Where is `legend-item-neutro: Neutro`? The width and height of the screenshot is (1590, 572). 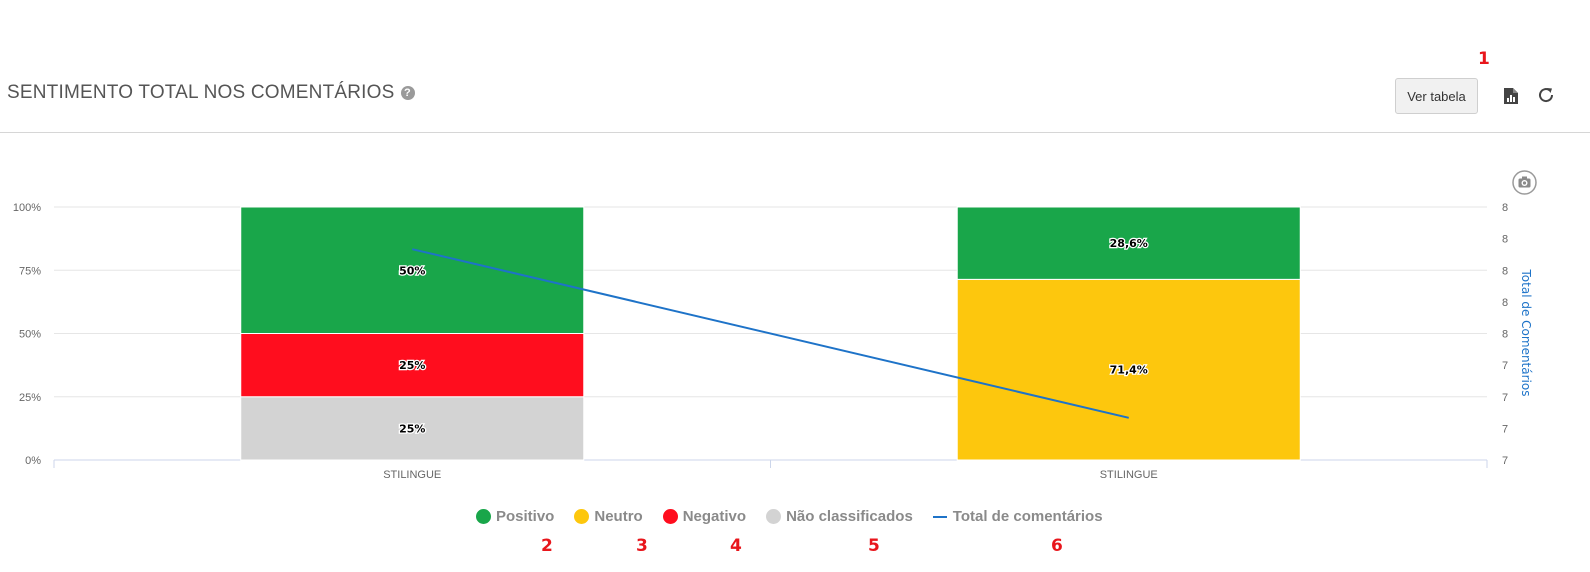 legend-item-neutro: Neutro is located at coordinates (608, 516).